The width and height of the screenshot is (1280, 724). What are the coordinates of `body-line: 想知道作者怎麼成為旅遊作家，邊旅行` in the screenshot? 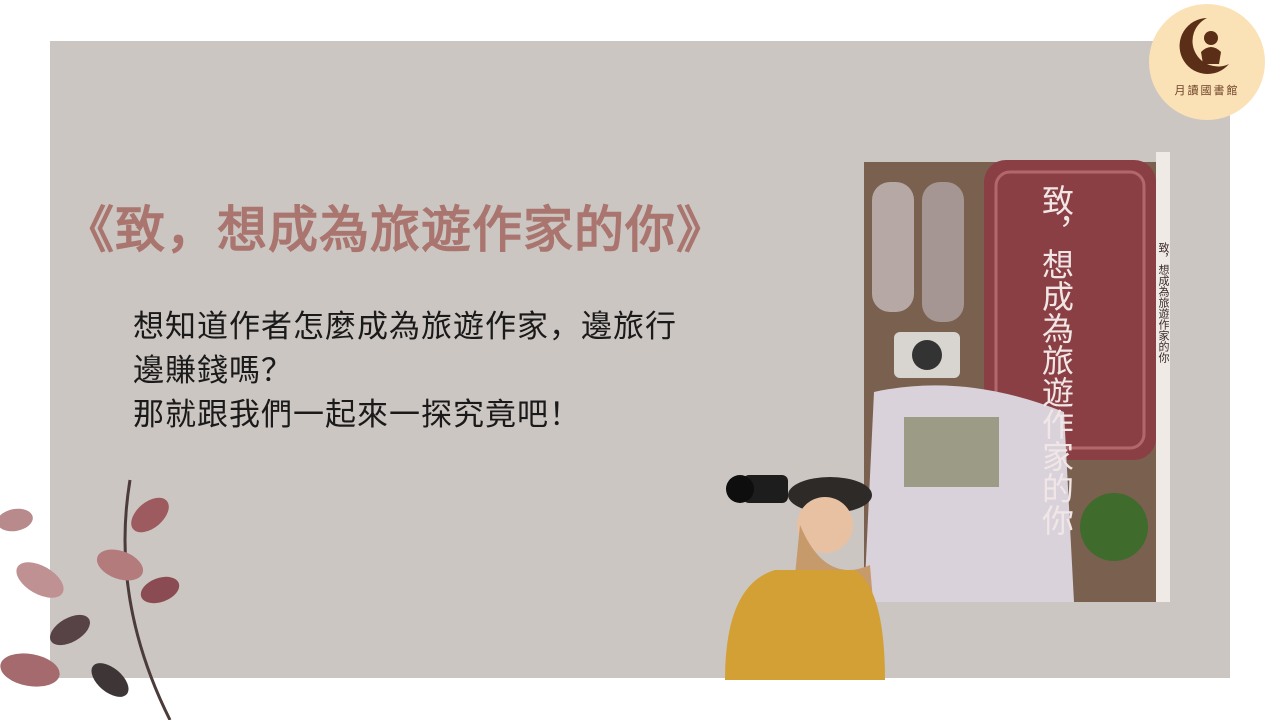 It's located at (405, 327).